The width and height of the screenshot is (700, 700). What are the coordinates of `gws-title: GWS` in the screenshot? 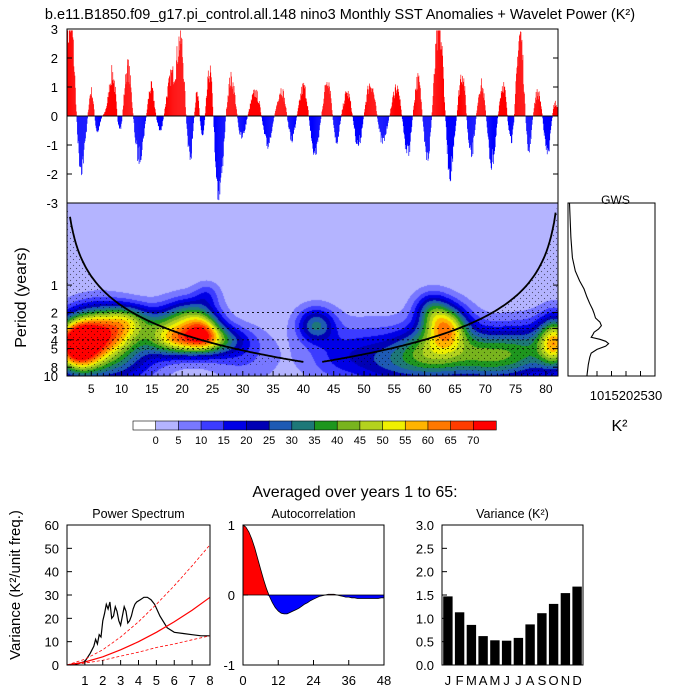 It's located at (615, 200).